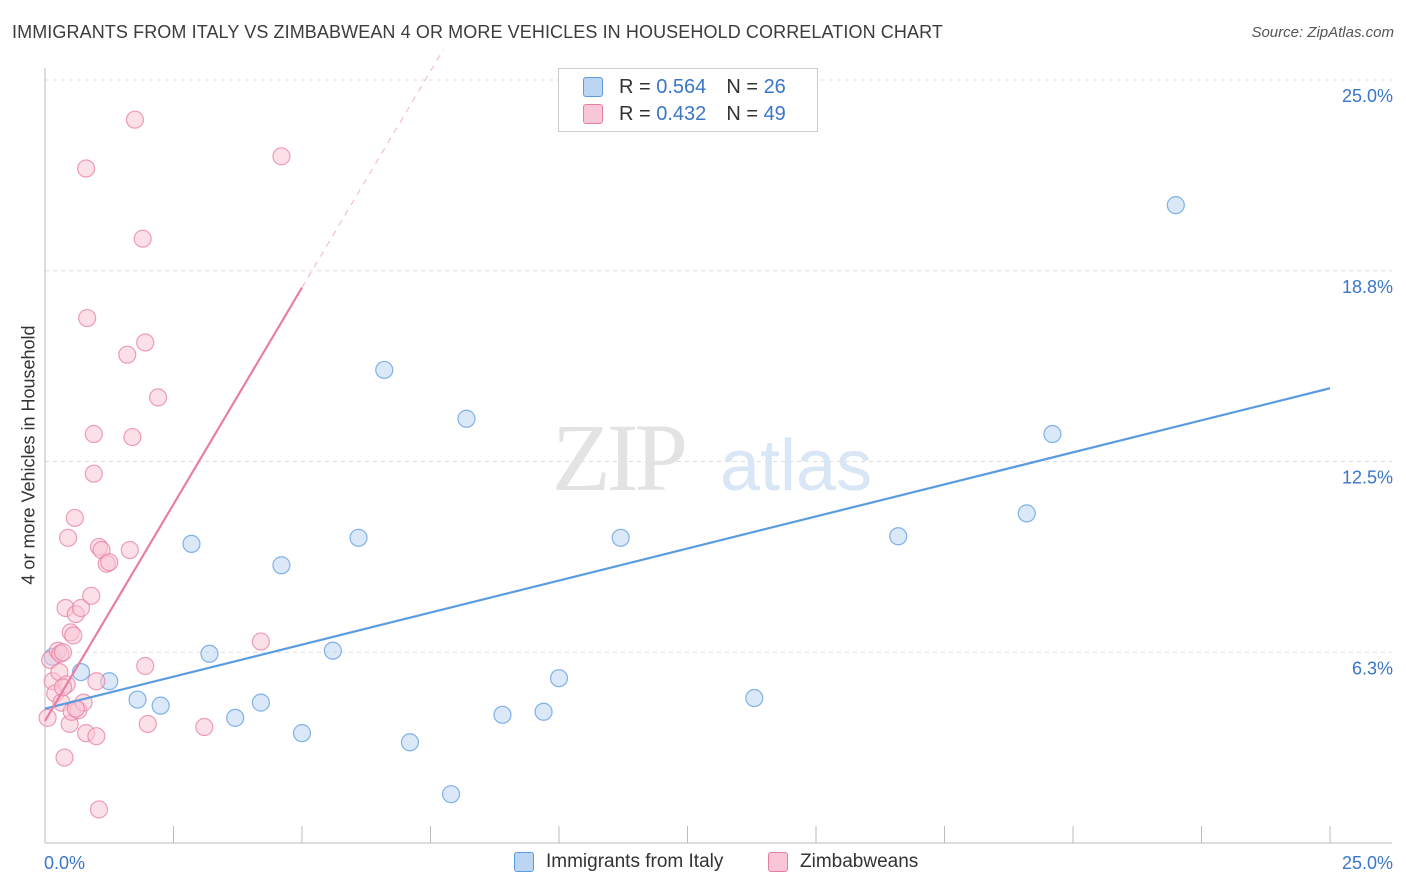  What do you see at coordinates (742, 113) in the screenshot?
I see `legend-n-label-zimbabweans: N =` at bounding box center [742, 113].